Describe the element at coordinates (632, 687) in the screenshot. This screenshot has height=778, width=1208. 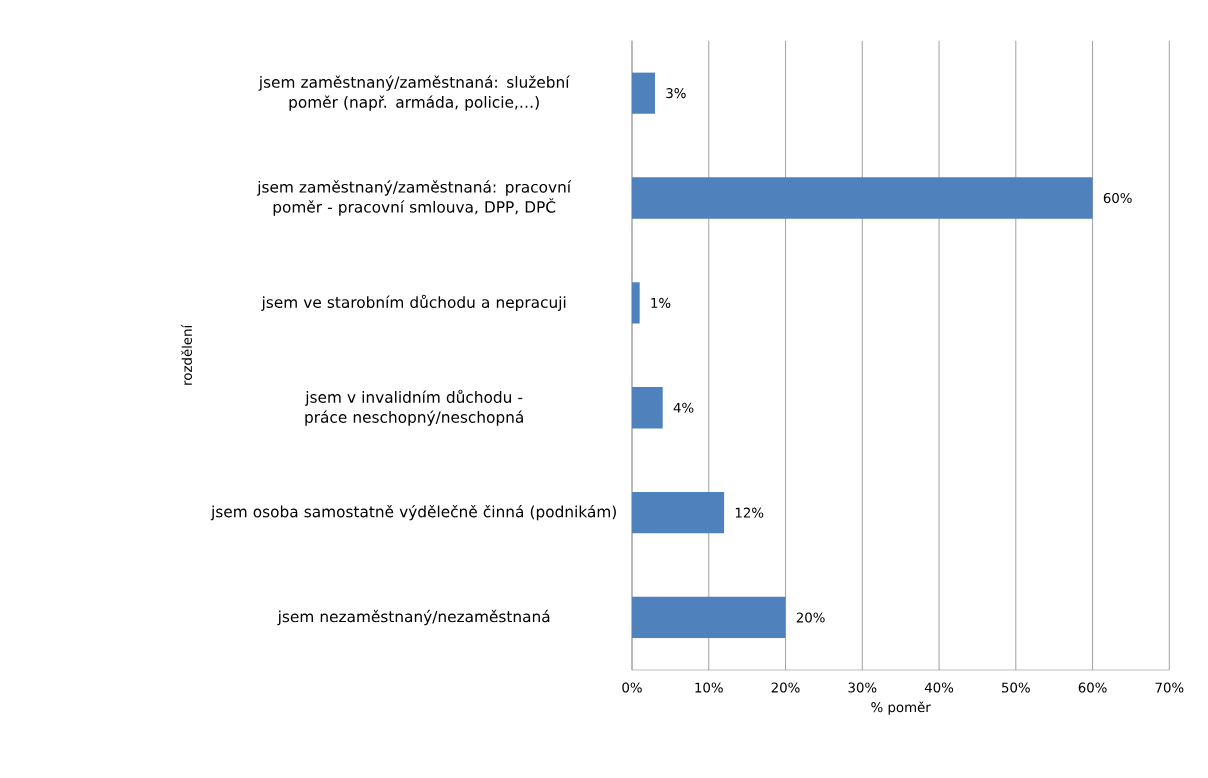
I see `x-tick-label: 0%` at that location.